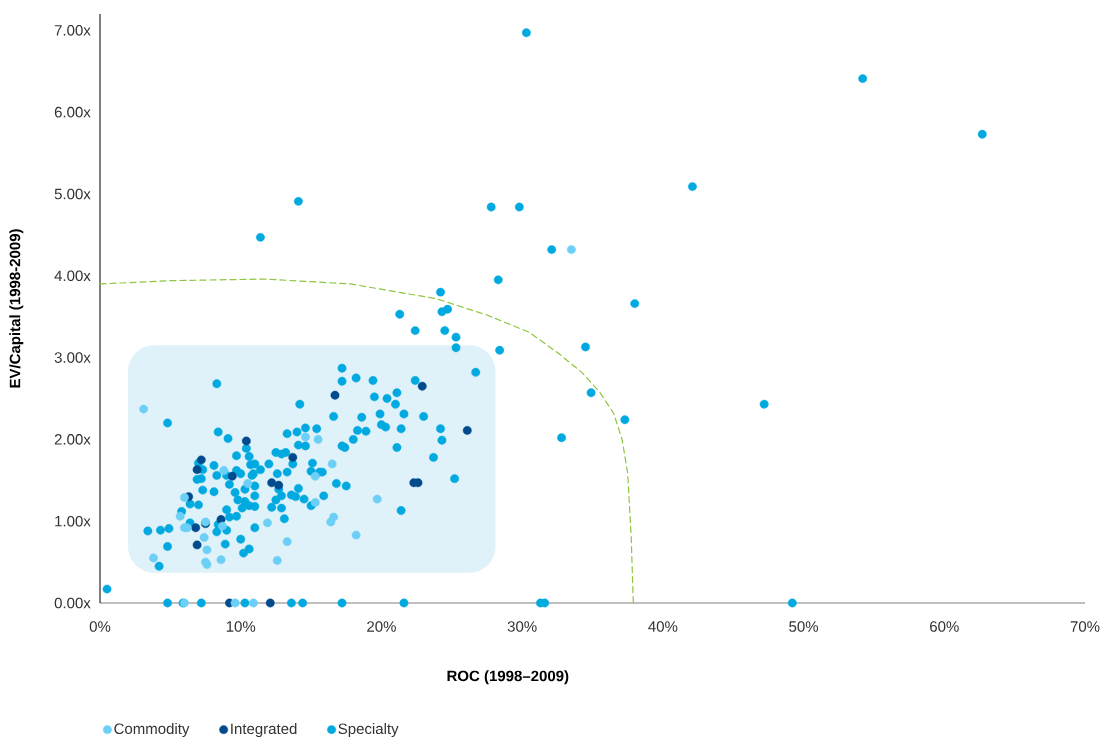  I want to click on y-tick-label: 3.00x, so click(72, 357).